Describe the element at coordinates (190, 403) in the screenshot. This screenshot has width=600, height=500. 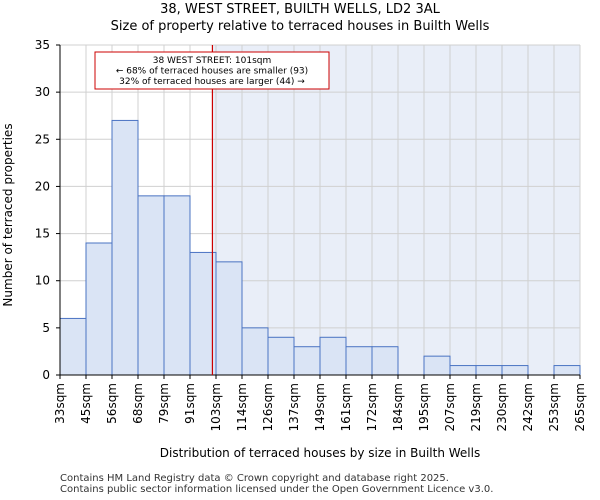
I see `x-tick-label: 91sqm` at that location.